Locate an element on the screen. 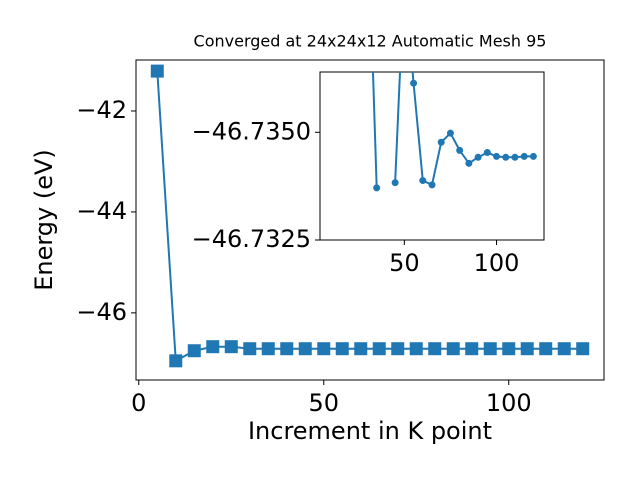 The image size is (640, 484). y-tick-label: −46.7350 is located at coordinates (251, 131).